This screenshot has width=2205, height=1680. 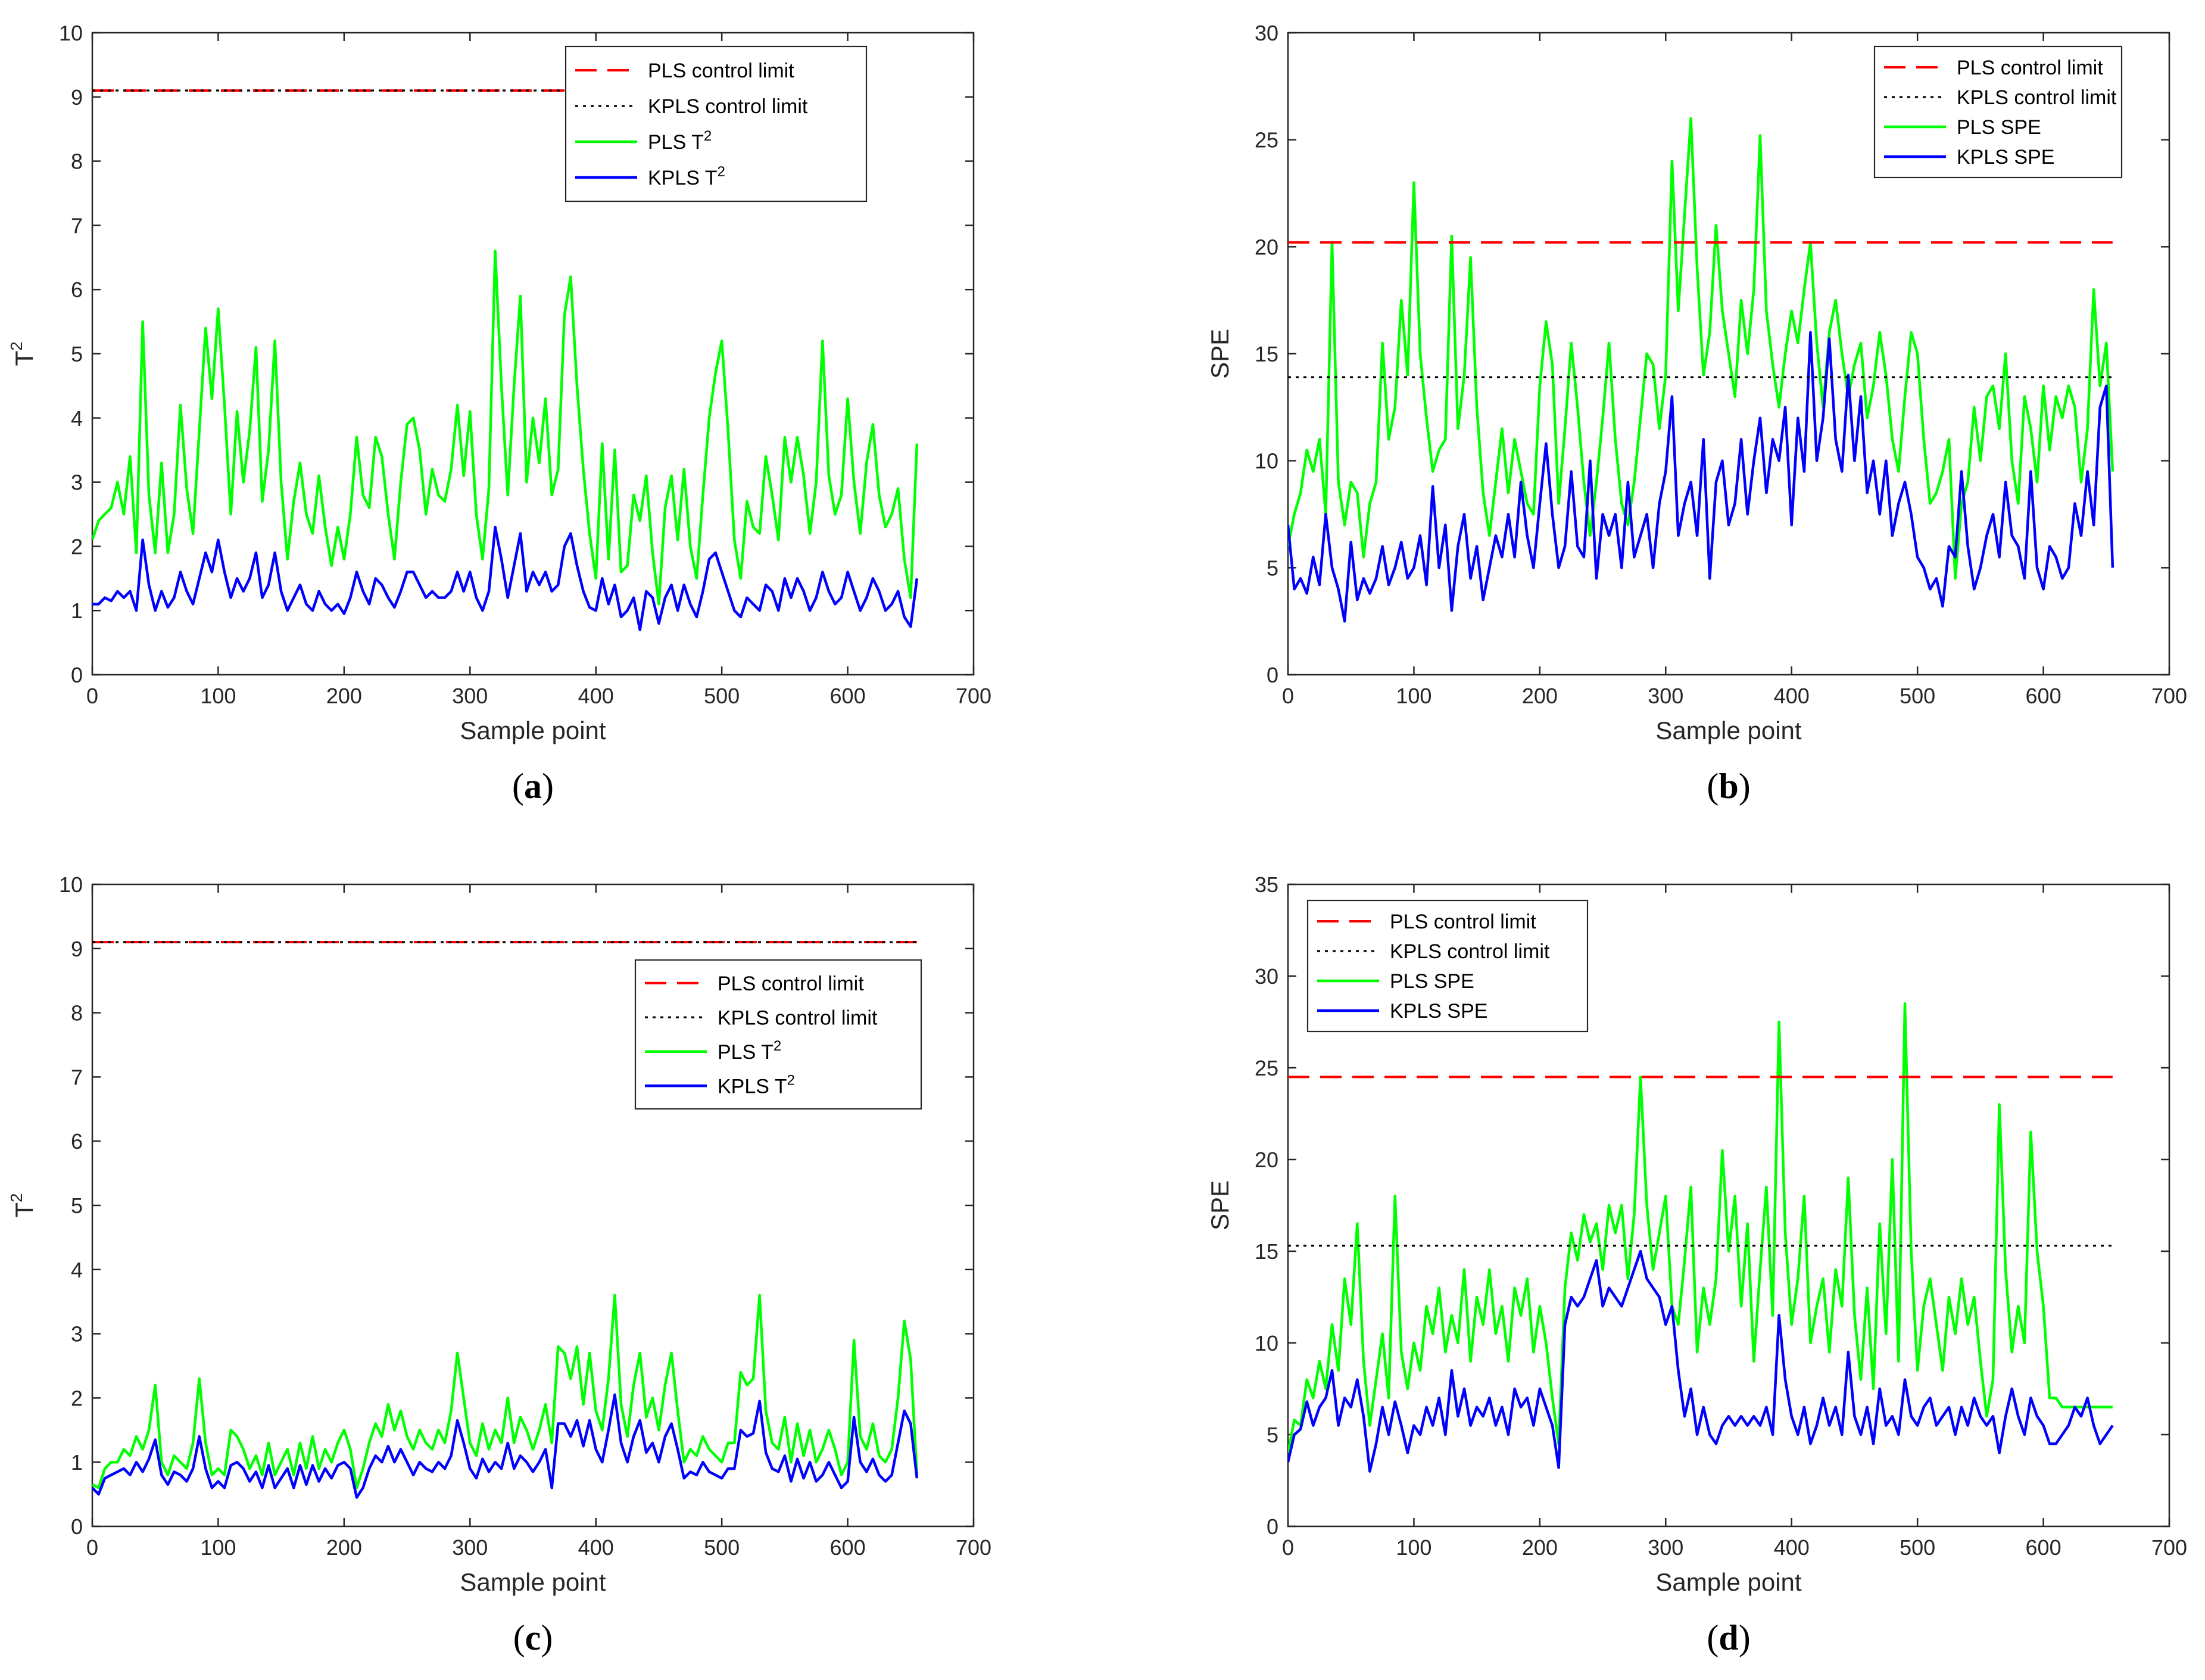 I want to click on y-tick-label: 20, so click(x=1266, y=247).